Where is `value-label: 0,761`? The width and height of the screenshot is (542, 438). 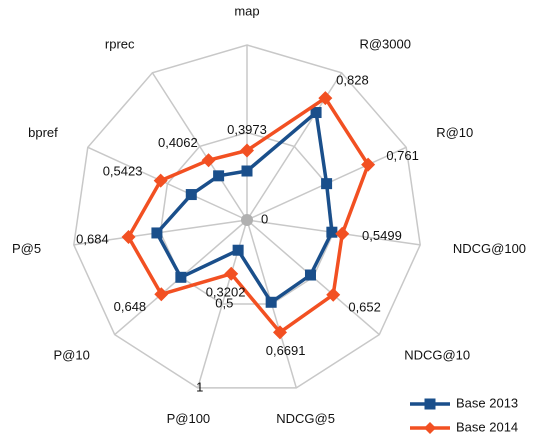 value-label: 0,761 is located at coordinates (402, 155).